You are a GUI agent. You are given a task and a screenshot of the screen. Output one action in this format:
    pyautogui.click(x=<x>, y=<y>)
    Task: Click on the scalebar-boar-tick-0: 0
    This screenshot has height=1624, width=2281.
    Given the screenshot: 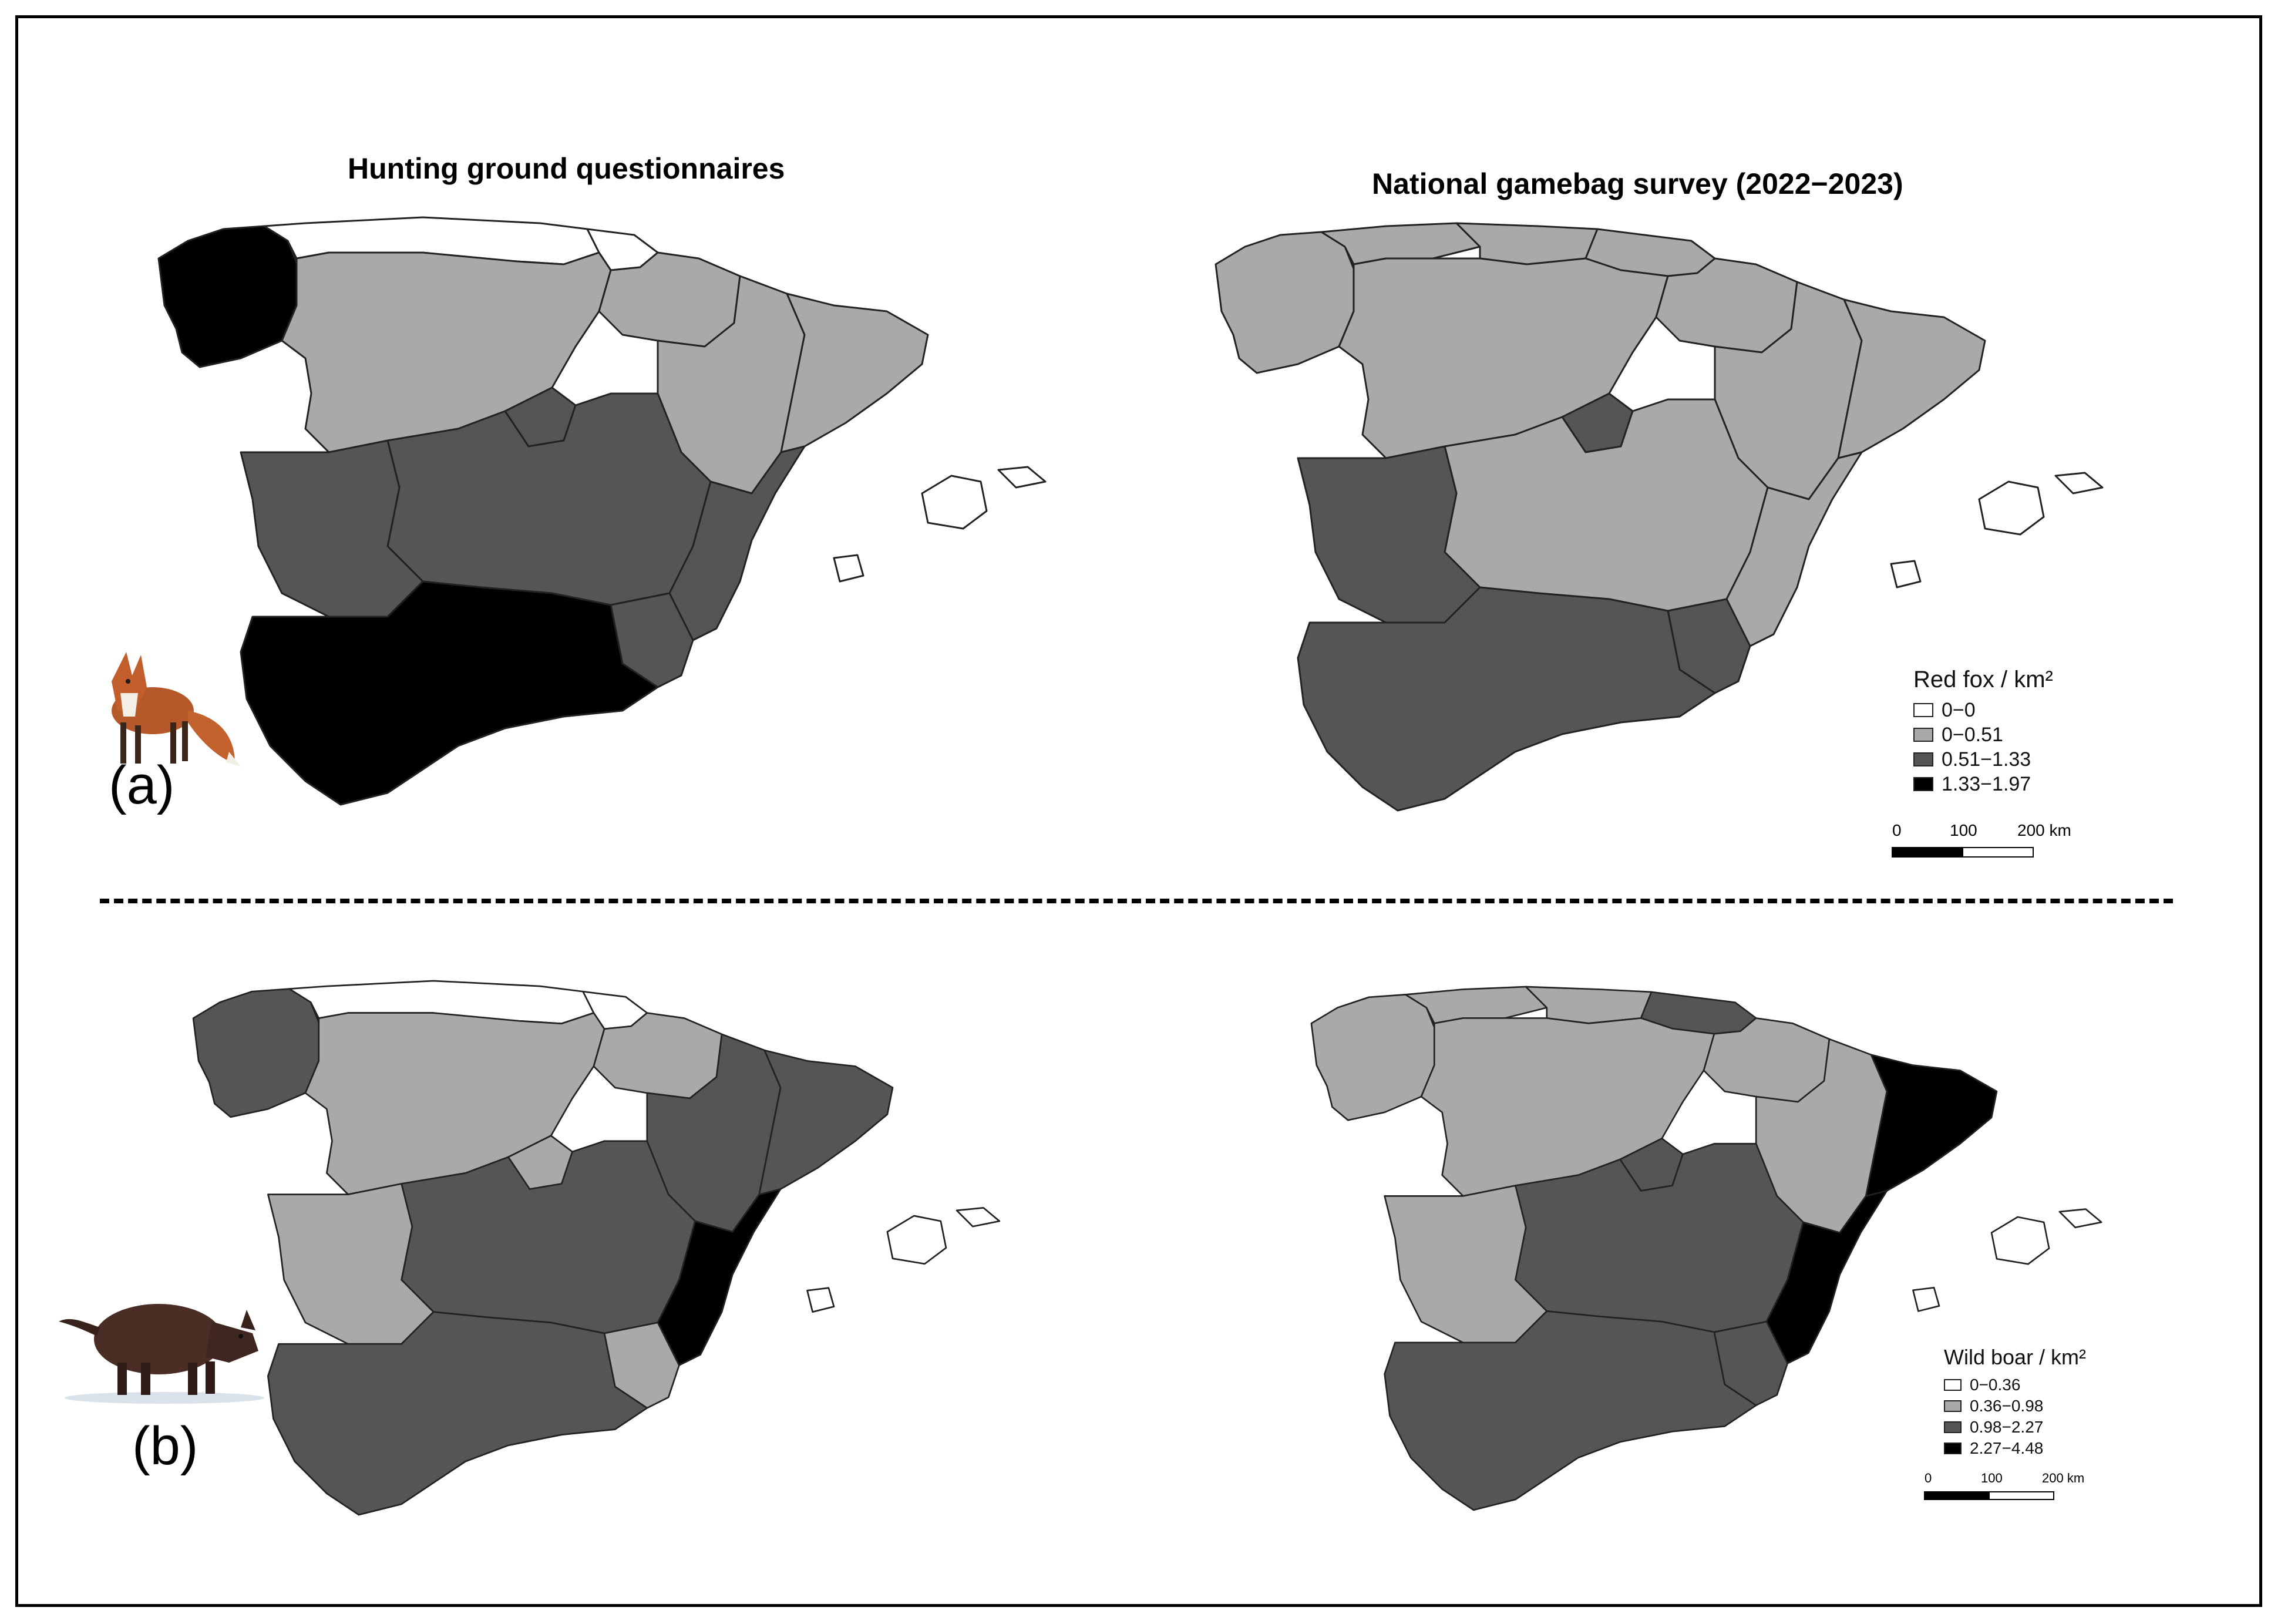 What is the action you would take?
    pyautogui.click(x=1928, y=1478)
    